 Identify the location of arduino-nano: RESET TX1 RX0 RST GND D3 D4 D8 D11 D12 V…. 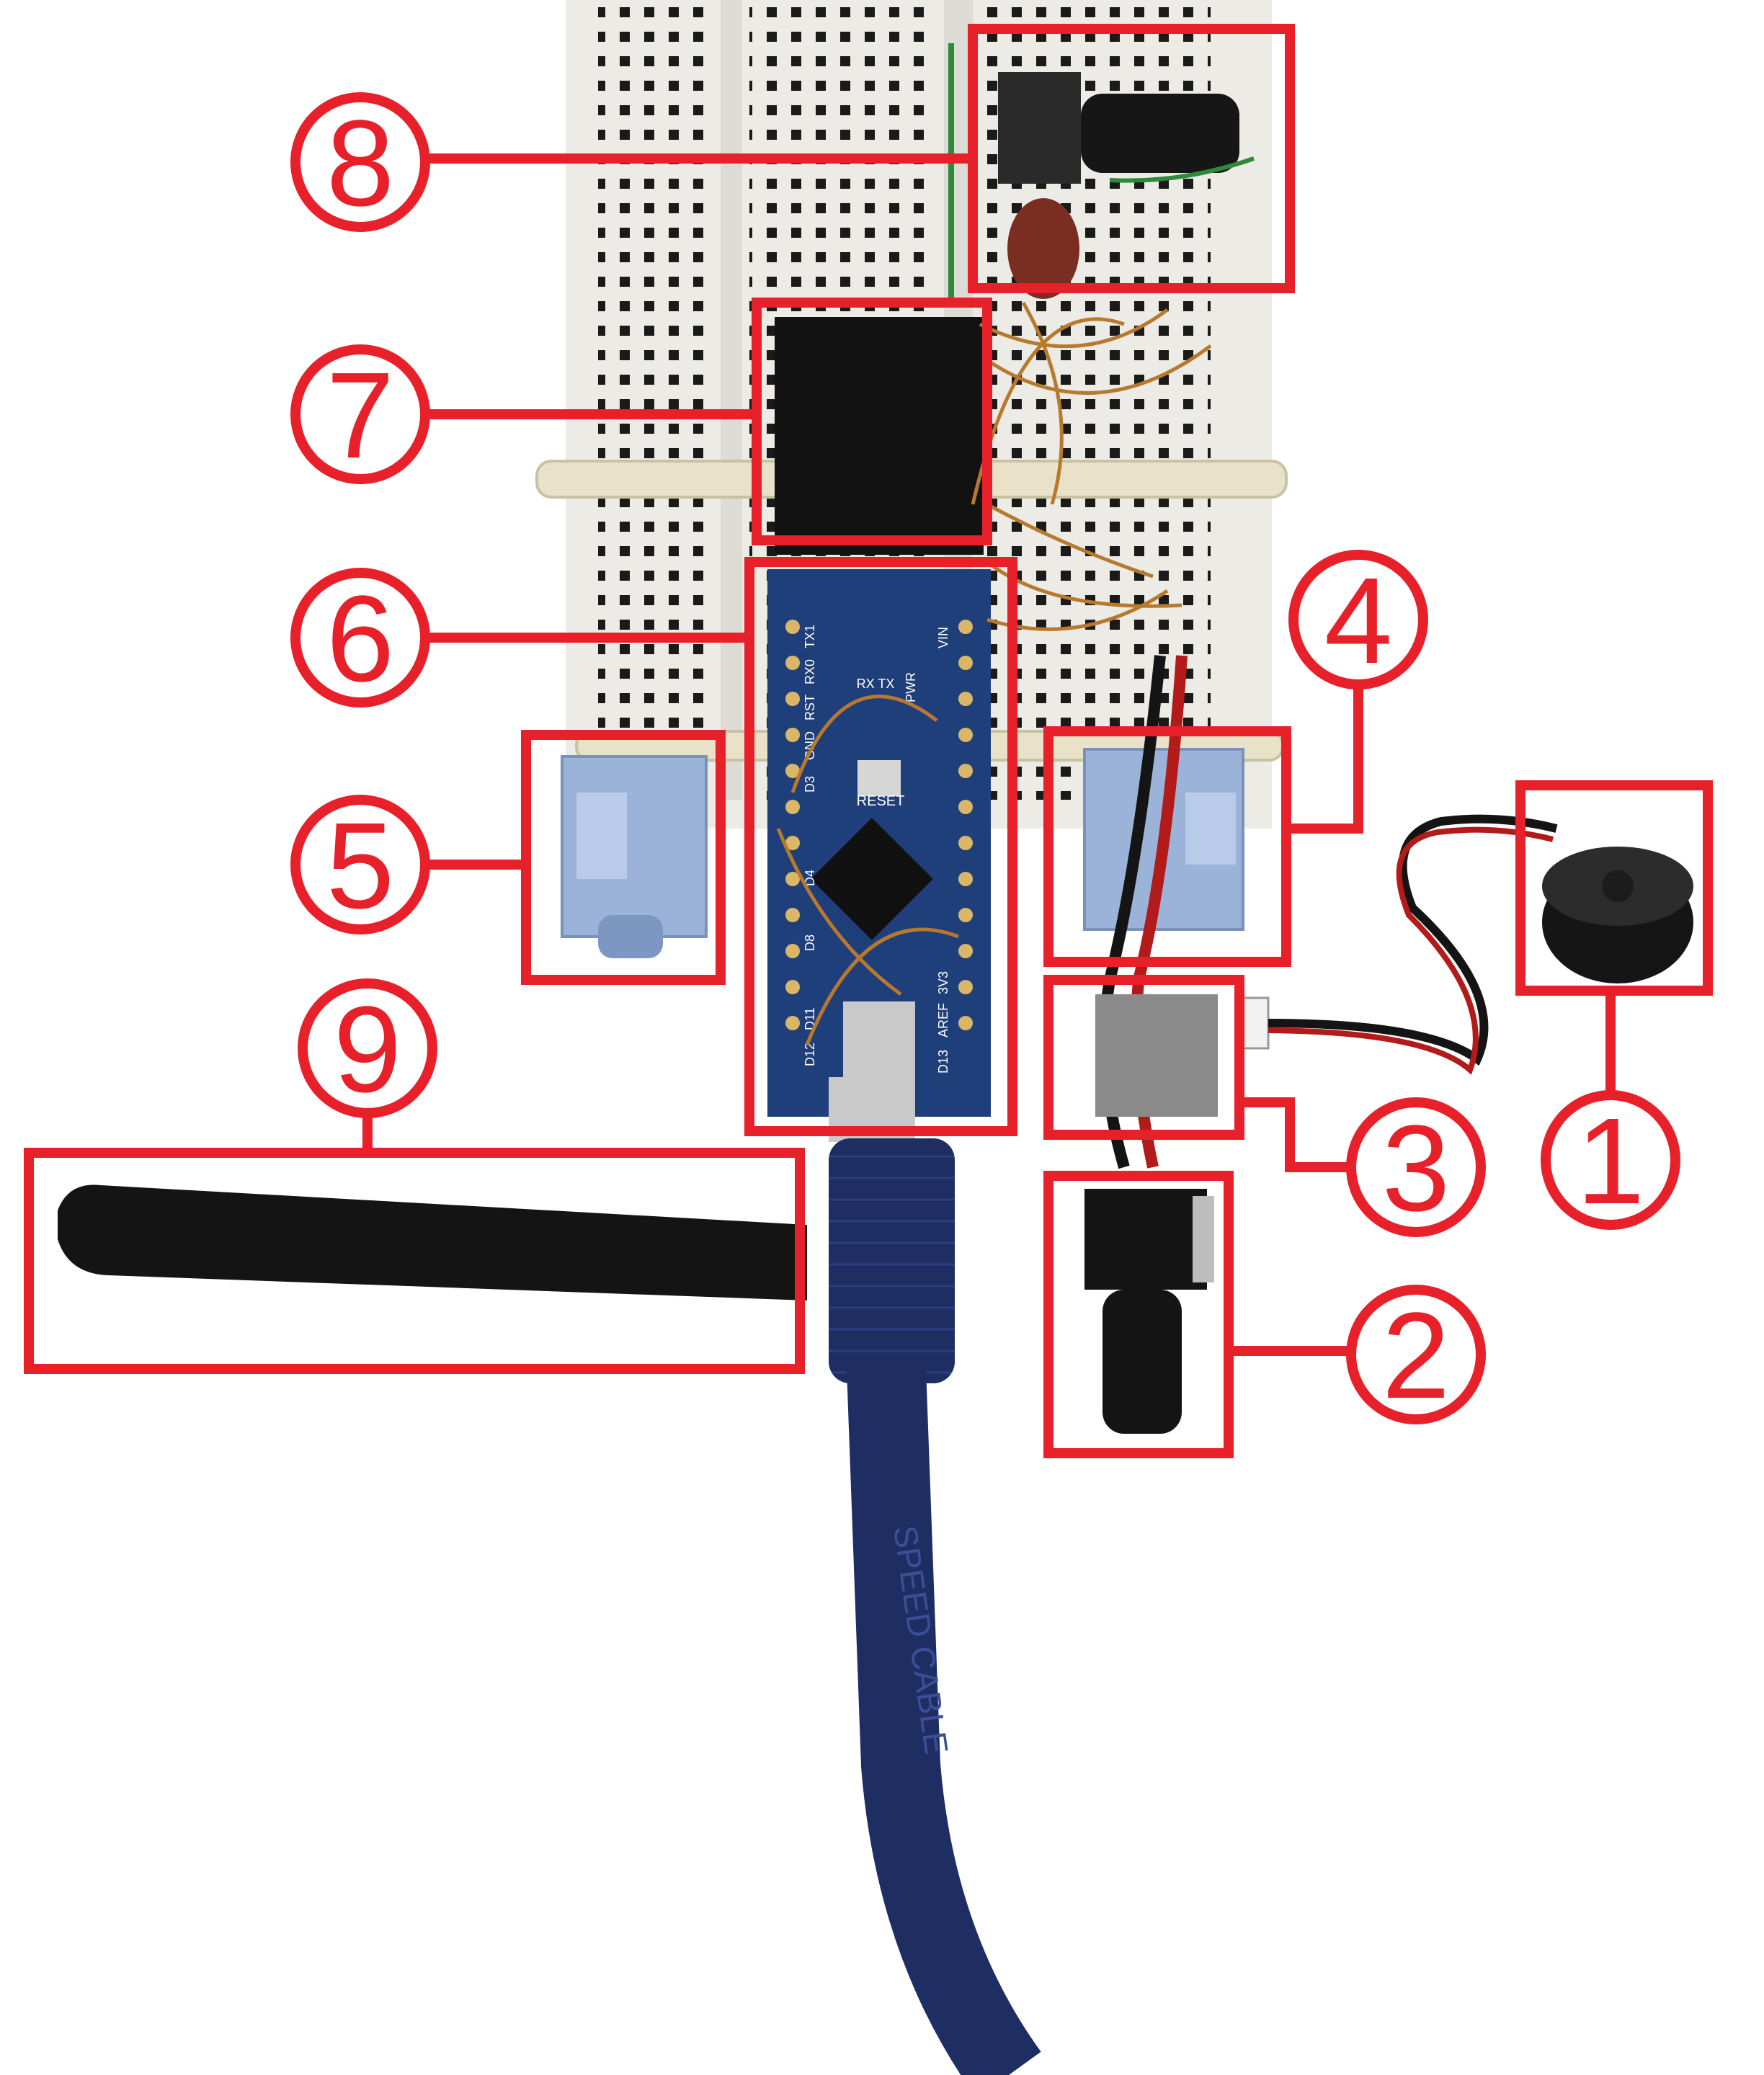
(879, 843).